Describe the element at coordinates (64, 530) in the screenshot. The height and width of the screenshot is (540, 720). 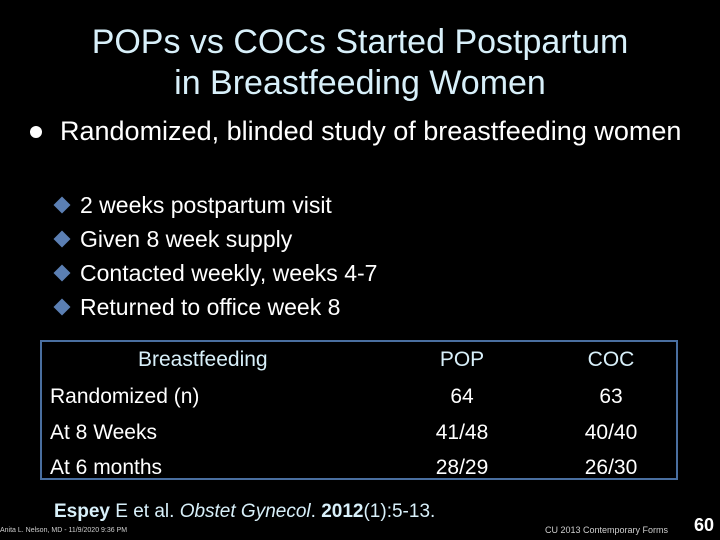
I see `footer-author-date: Anita L. Nelson, MD - 11/9/2020 9:36 PM` at that location.